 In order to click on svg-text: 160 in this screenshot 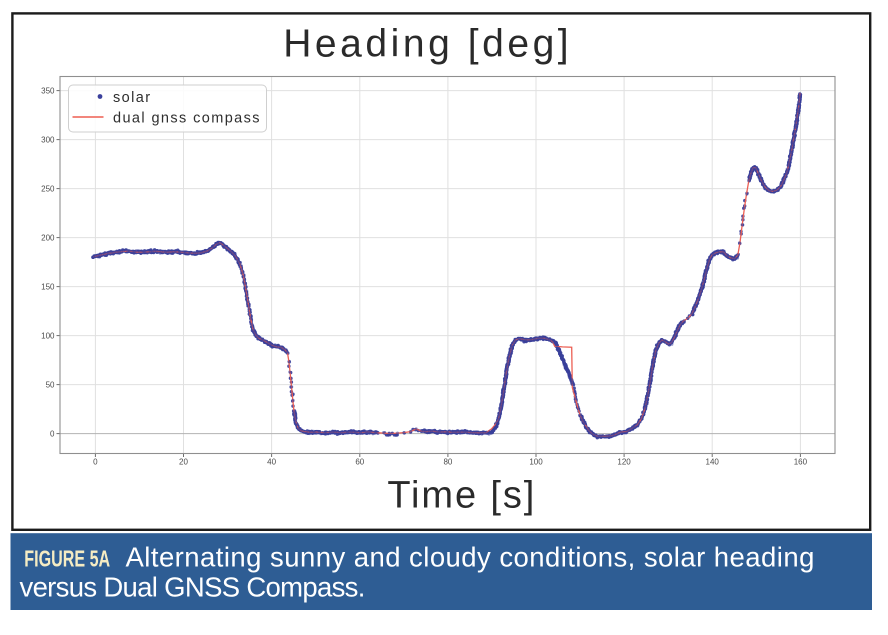, I will do `click(801, 462)`.